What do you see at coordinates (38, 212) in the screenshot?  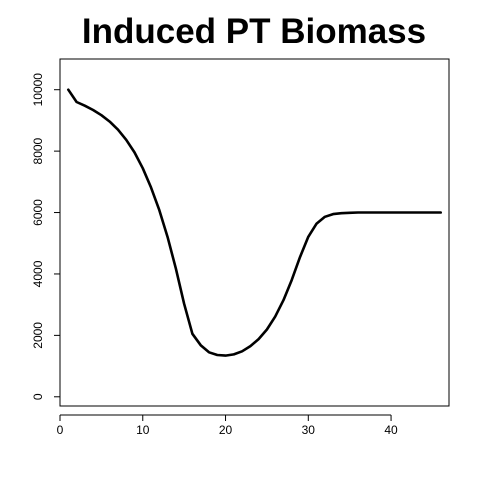 I see `y-tick-label: 6000` at bounding box center [38, 212].